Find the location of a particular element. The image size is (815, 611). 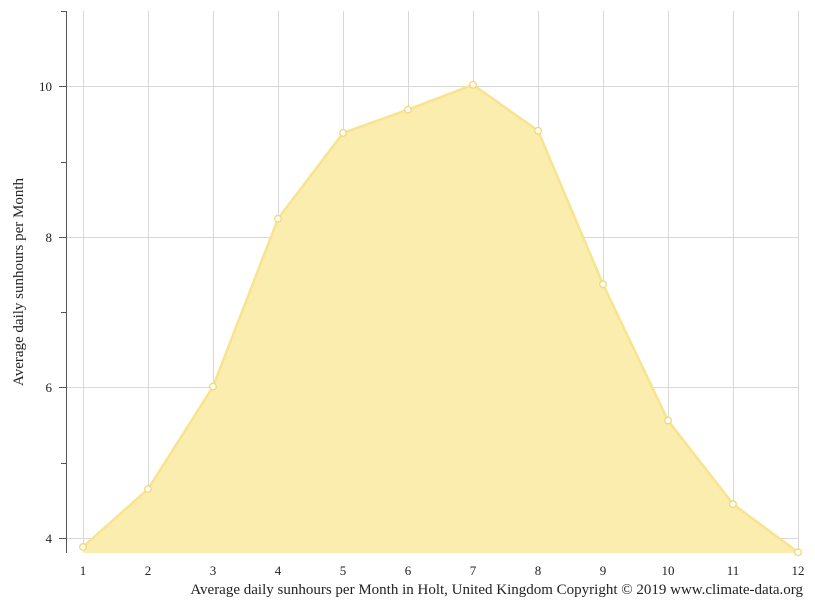

x-tick-label-4: 4 is located at coordinates (278, 570).